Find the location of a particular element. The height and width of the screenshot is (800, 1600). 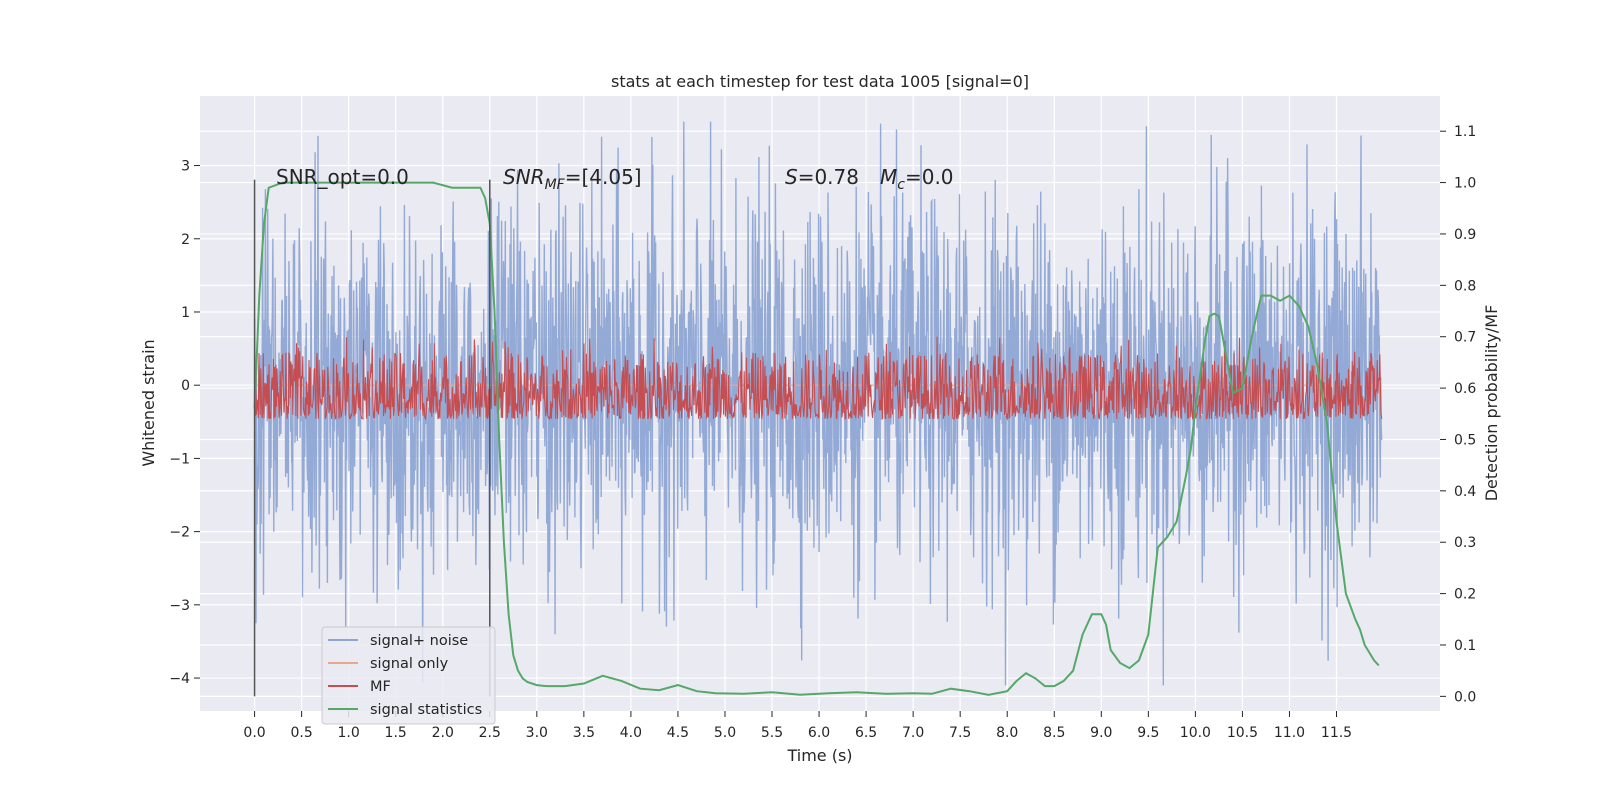

y-tick-label-7: 3 is located at coordinates (185, 167).